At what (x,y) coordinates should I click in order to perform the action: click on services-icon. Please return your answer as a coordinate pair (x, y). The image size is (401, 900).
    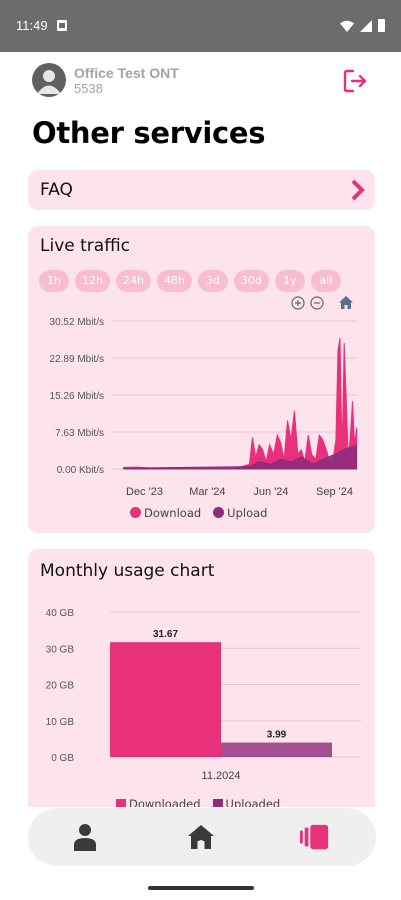
    Looking at the image, I should click on (314, 837).